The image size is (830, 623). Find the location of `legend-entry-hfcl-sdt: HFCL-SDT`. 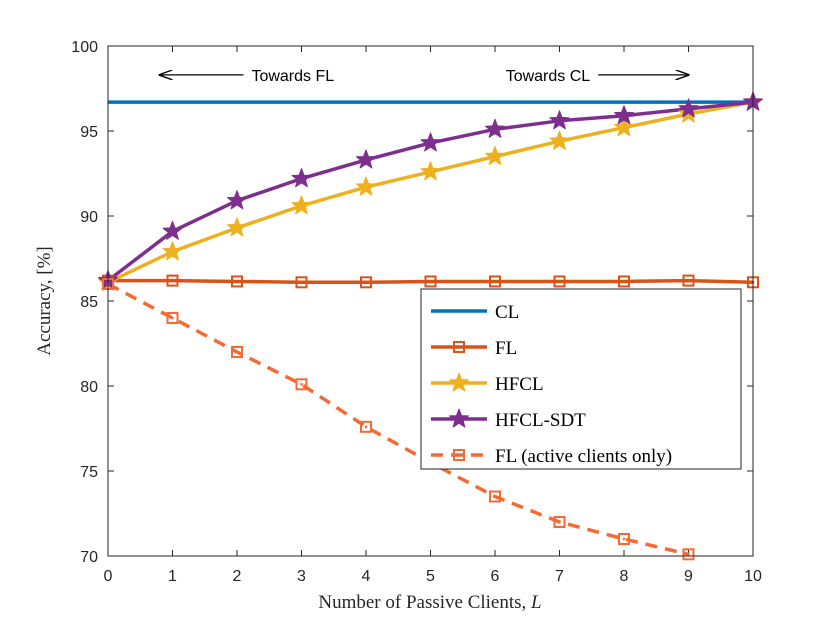

legend-entry-hfcl-sdt: HFCL-SDT is located at coordinates (508, 419).